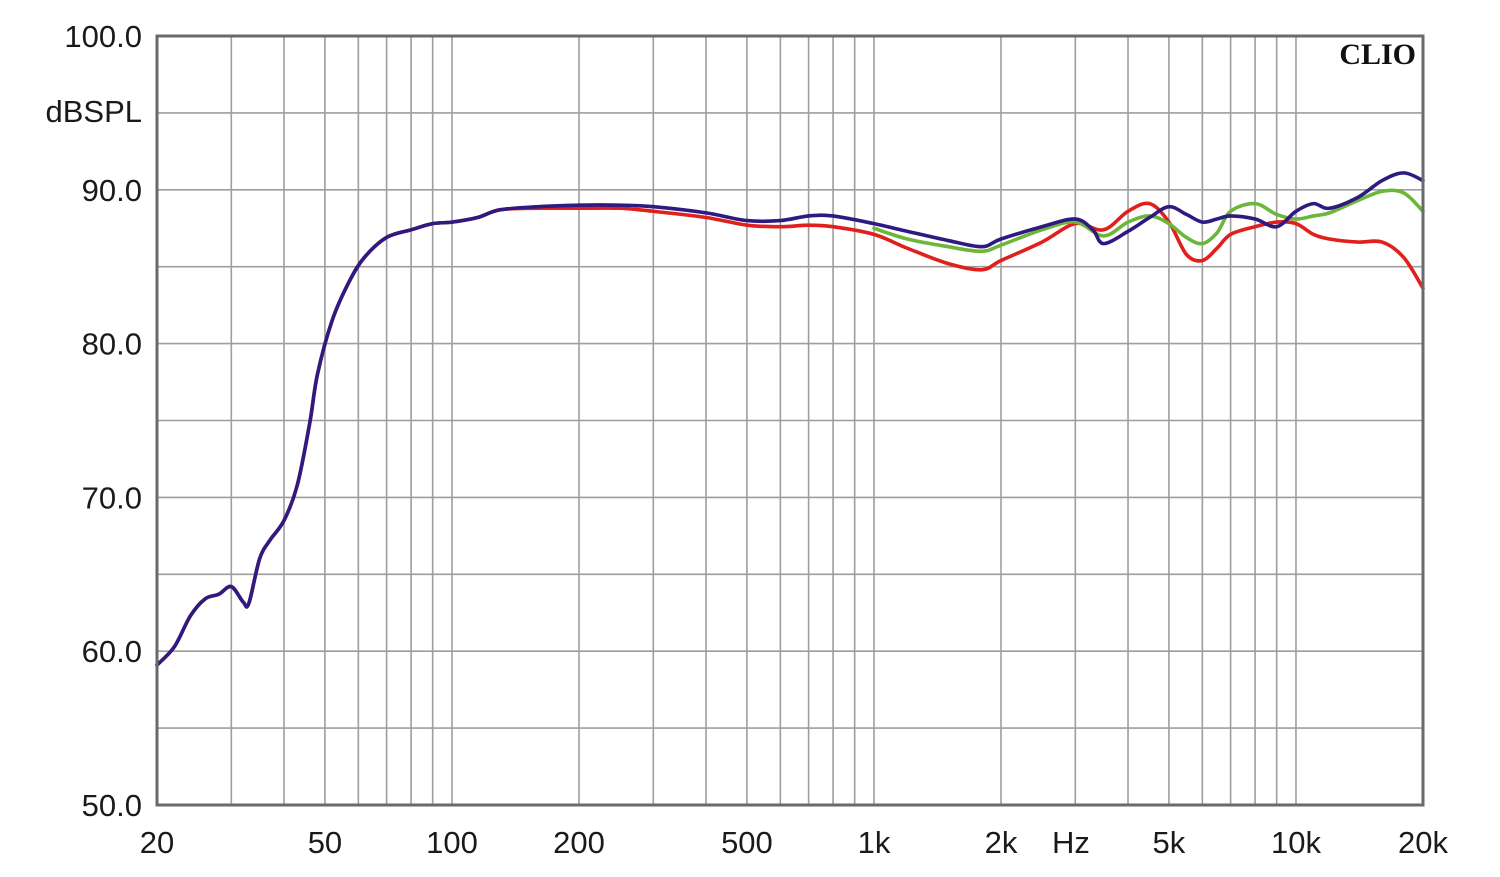  What do you see at coordinates (874, 842) in the screenshot?
I see `x-tick-label: 1k` at bounding box center [874, 842].